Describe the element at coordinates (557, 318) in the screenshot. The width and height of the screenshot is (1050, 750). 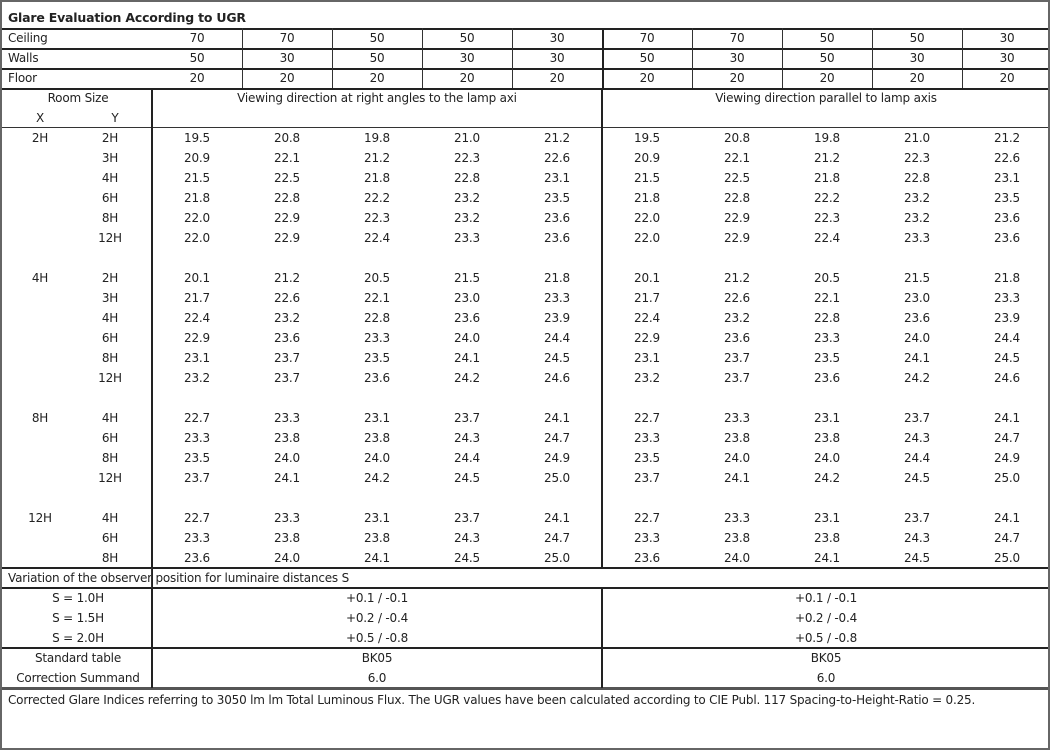
I see `ugr-value: 23.9` at that location.